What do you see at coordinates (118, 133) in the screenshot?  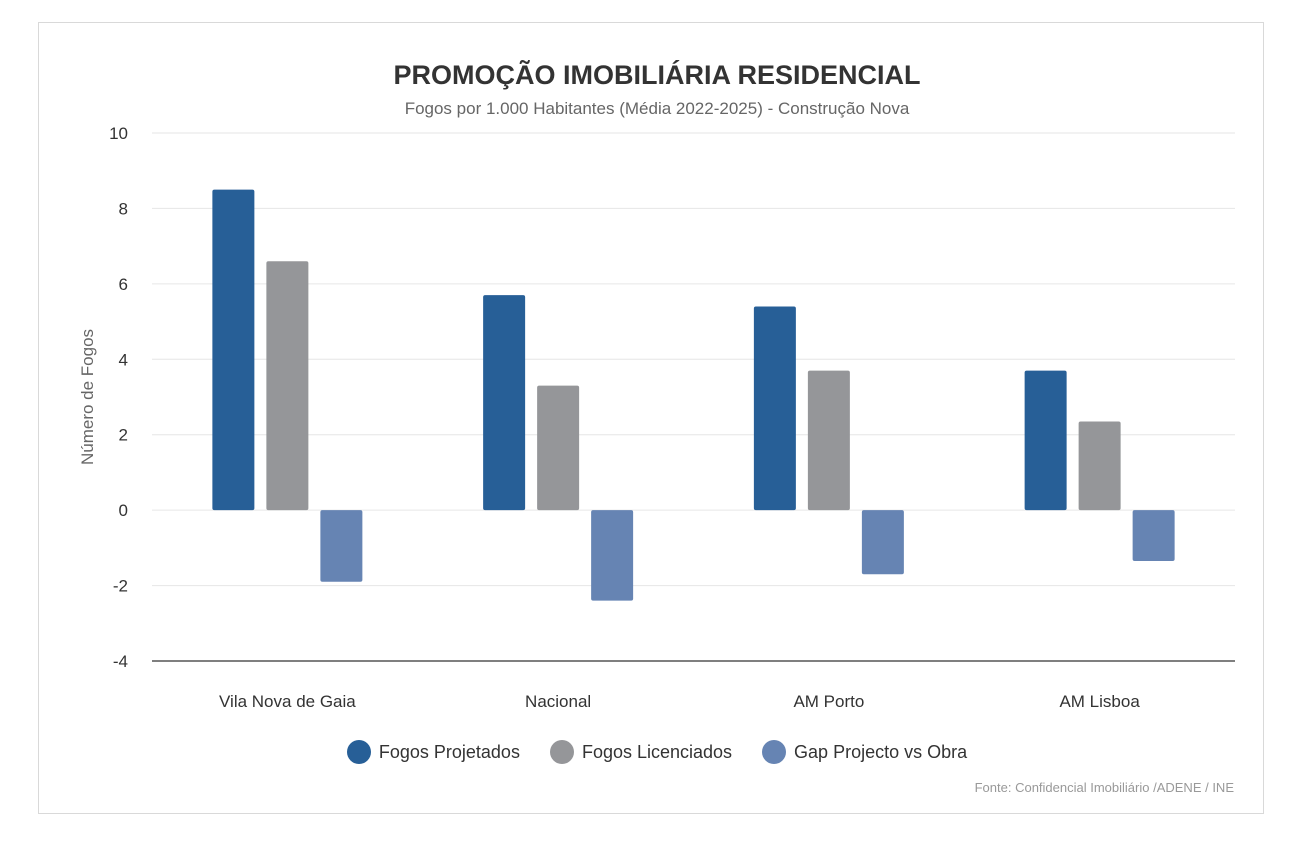 I see `y-tick-label: 10` at bounding box center [118, 133].